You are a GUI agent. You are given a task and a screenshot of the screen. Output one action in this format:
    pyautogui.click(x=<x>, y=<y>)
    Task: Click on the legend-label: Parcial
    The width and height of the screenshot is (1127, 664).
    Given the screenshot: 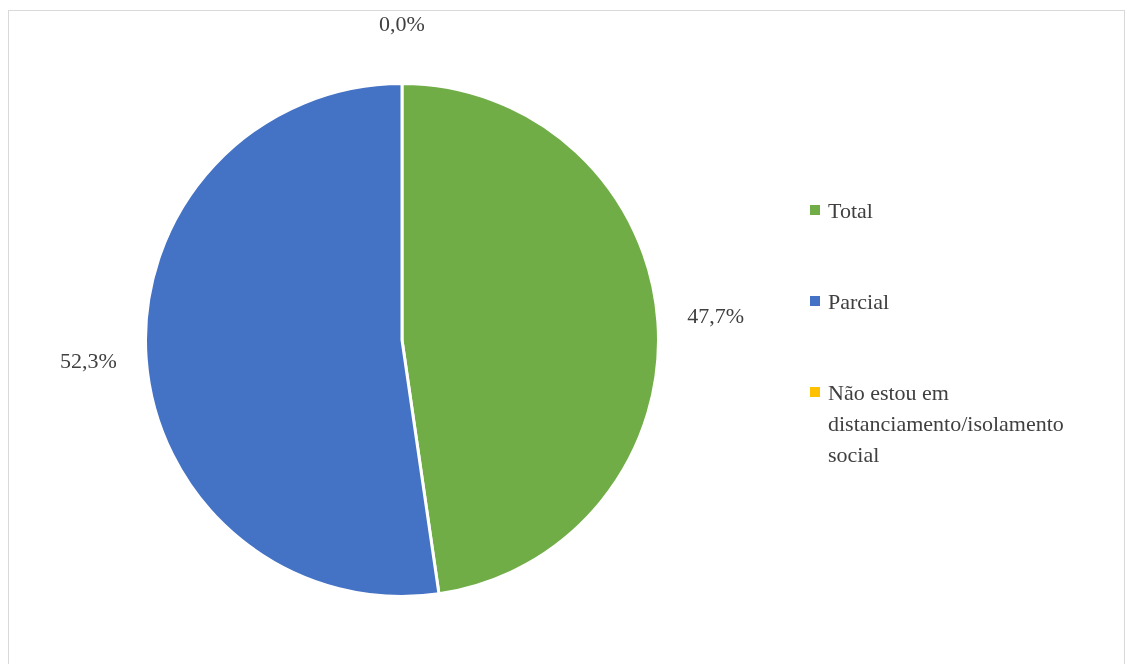 What is the action you would take?
    pyautogui.click(x=859, y=302)
    